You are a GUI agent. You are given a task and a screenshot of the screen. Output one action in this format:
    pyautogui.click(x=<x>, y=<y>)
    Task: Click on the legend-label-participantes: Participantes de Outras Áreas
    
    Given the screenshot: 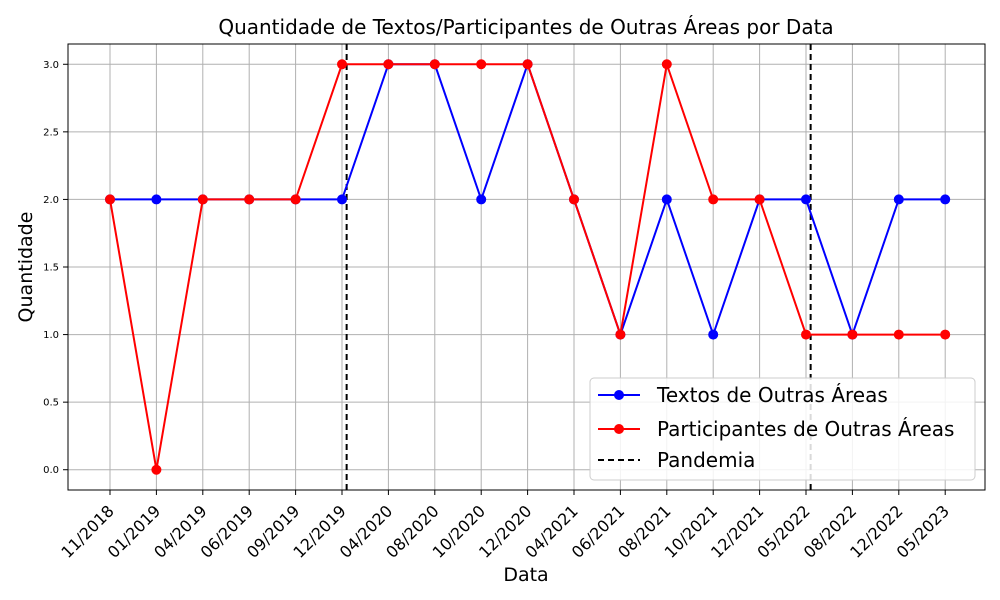 What is the action you would take?
    pyautogui.click(x=805, y=429)
    